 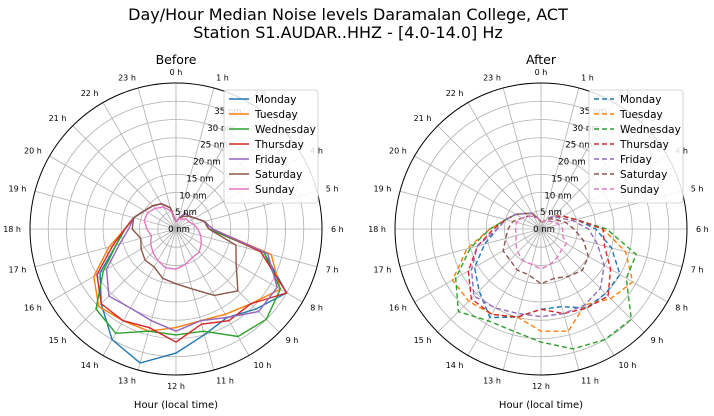 I want to click on series-line-saturday, so click(x=185, y=249).